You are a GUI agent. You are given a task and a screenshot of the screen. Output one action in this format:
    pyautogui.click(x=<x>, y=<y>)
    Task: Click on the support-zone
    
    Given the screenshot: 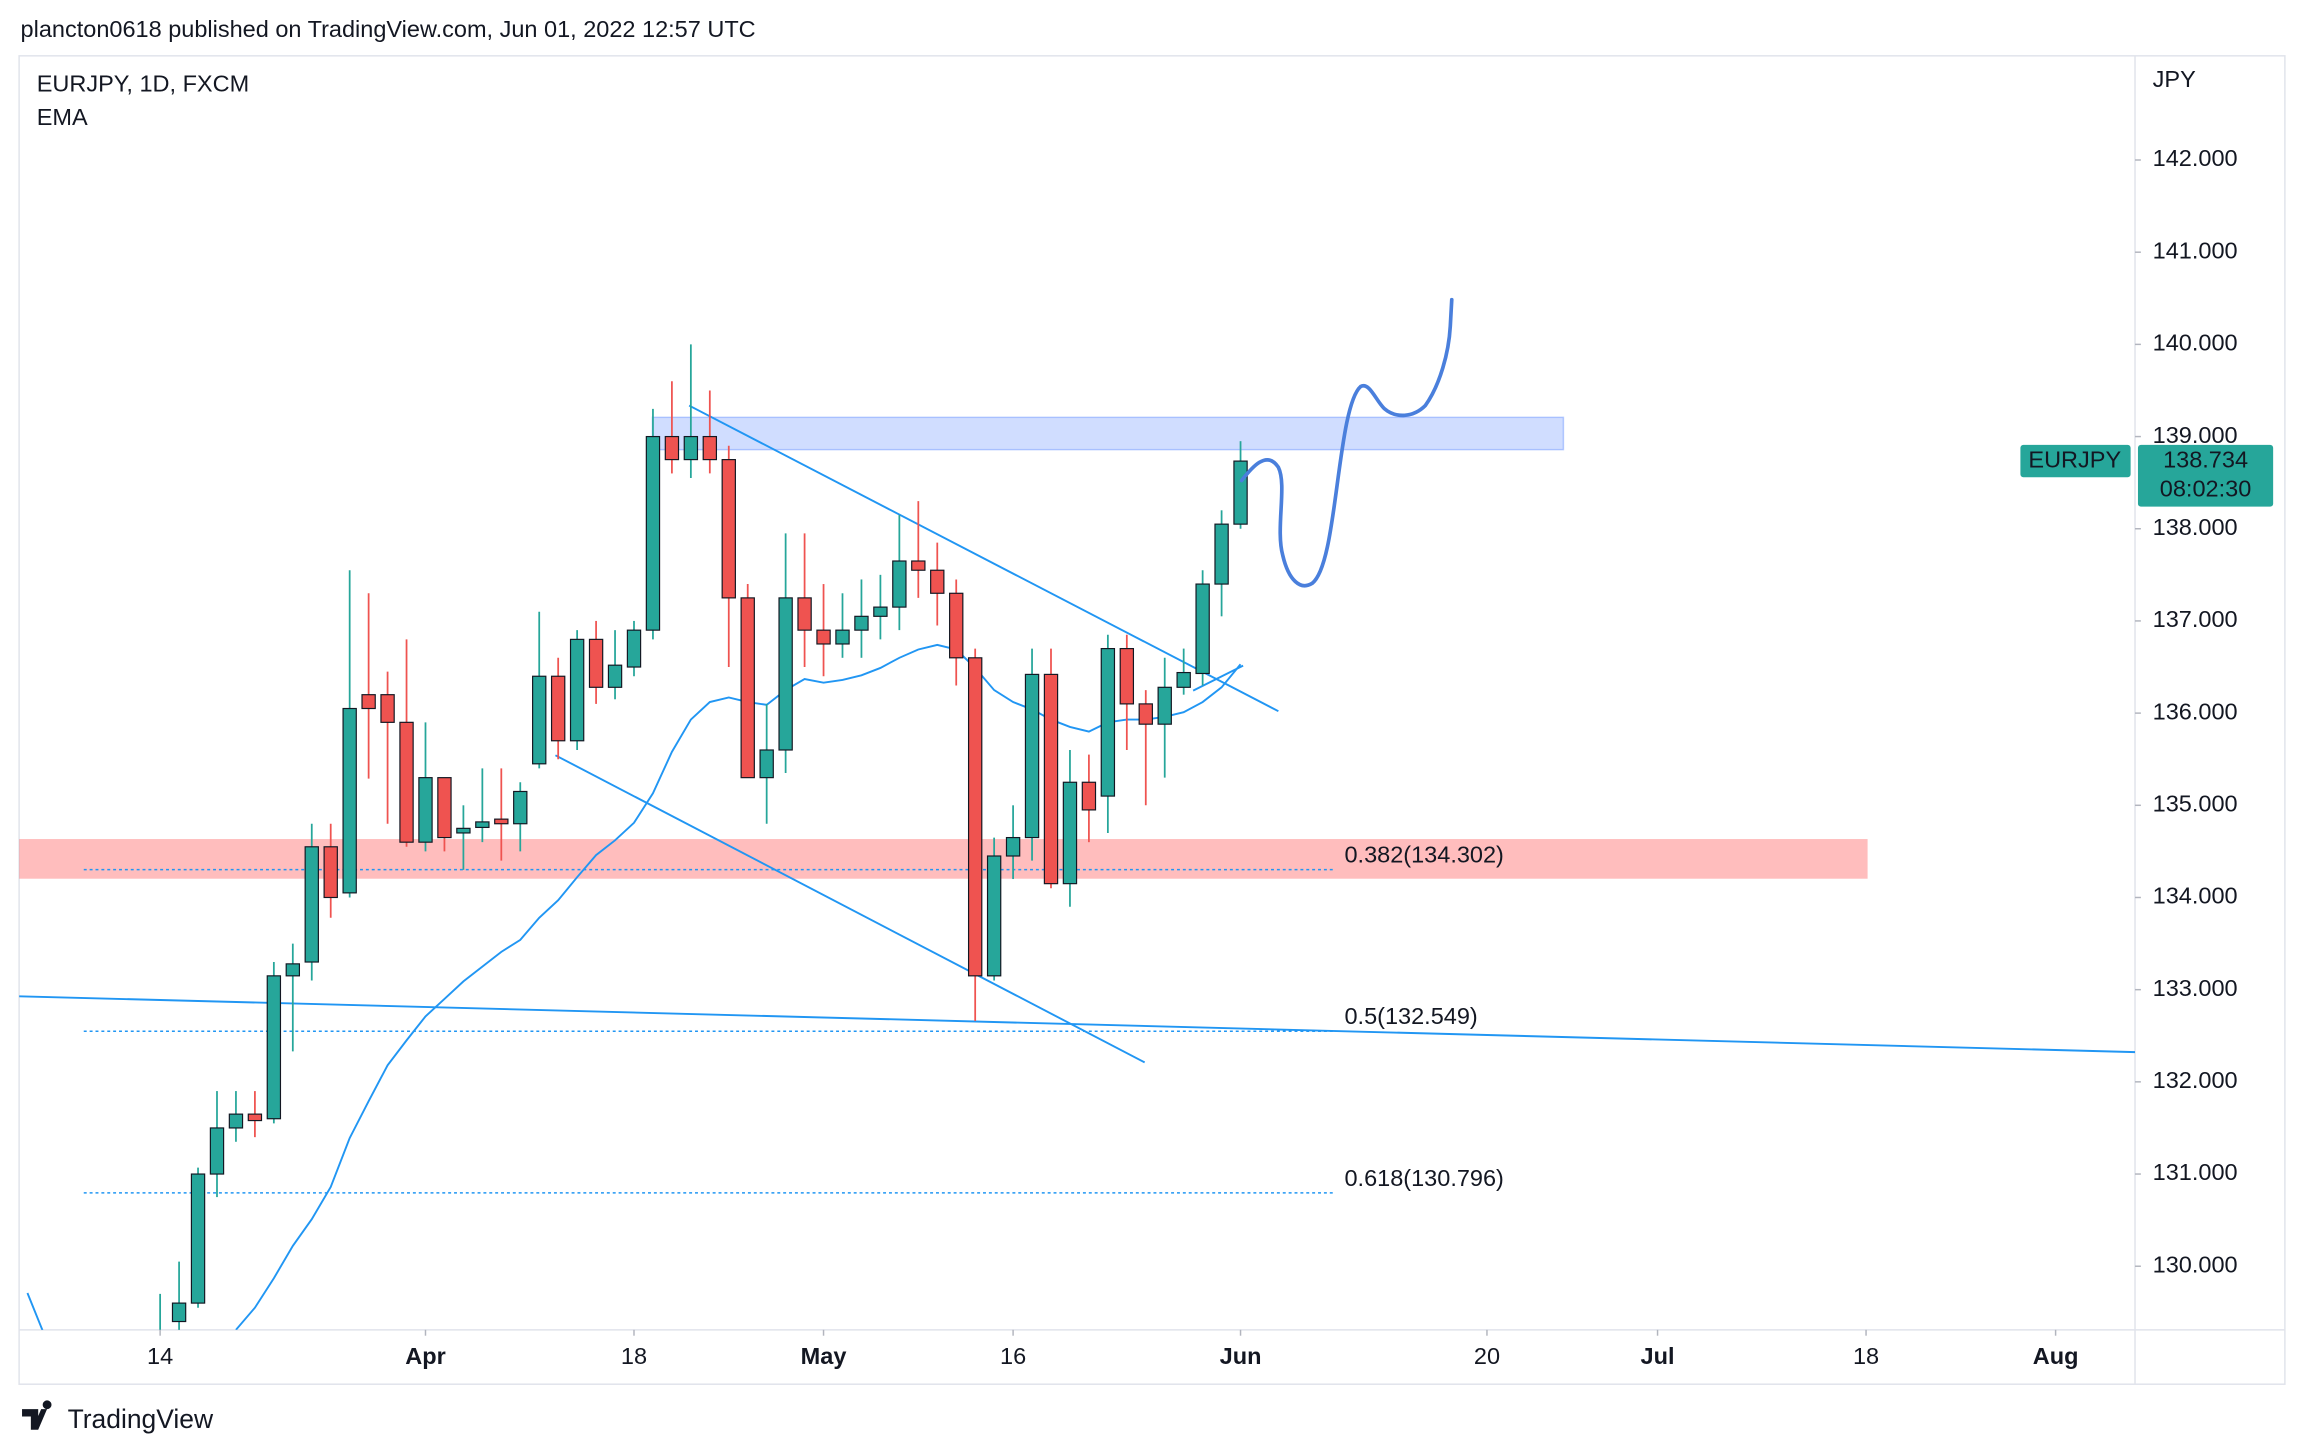 What is the action you would take?
    pyautogui.click(x=943, y=859)
    